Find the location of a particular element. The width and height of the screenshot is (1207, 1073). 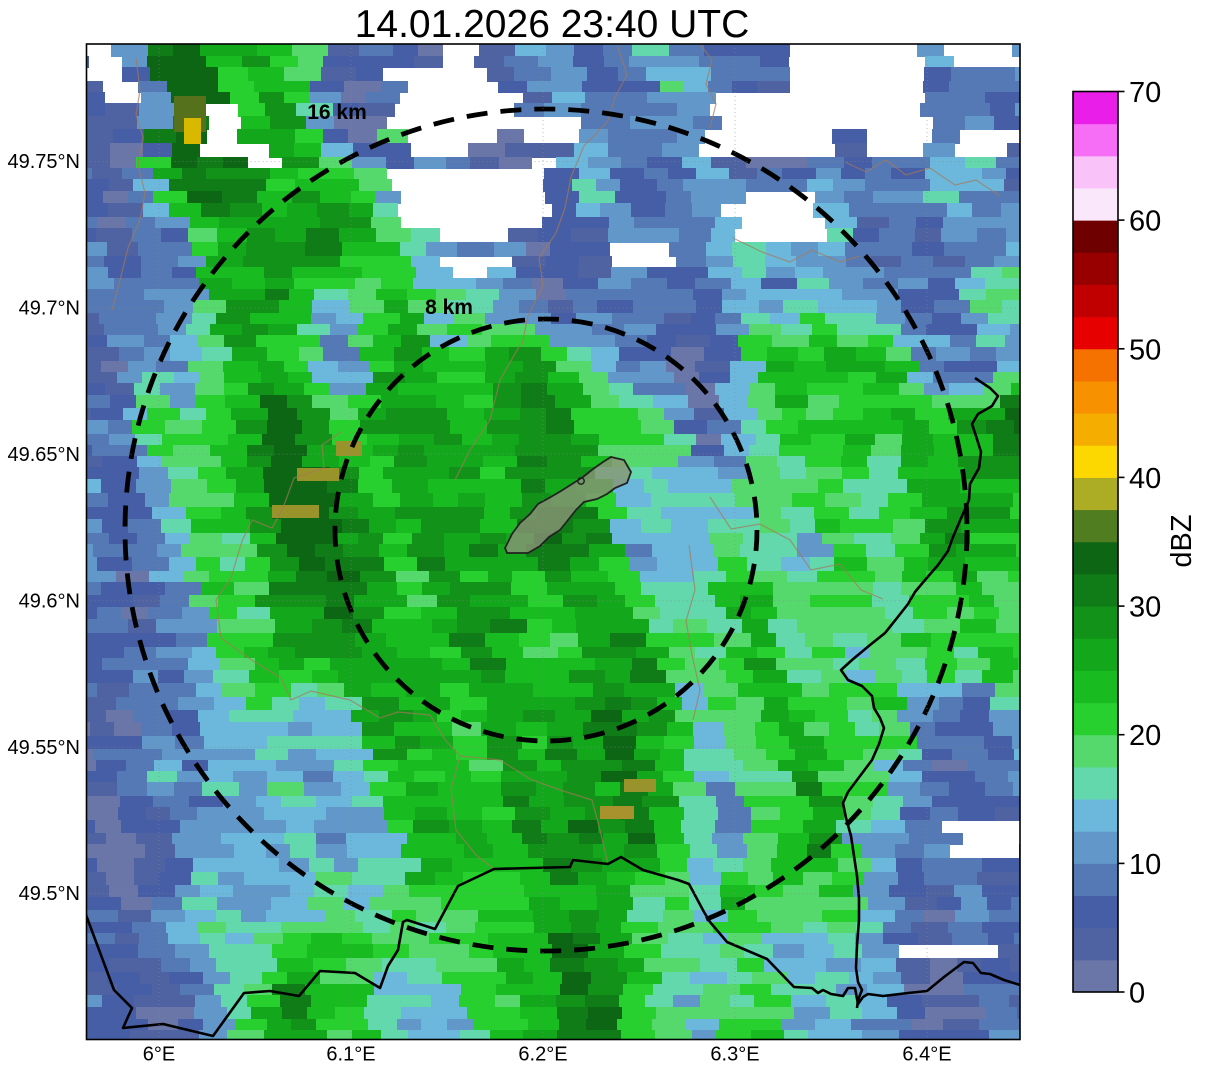

svg-text: 60 is located at coordinates (1145, 222).